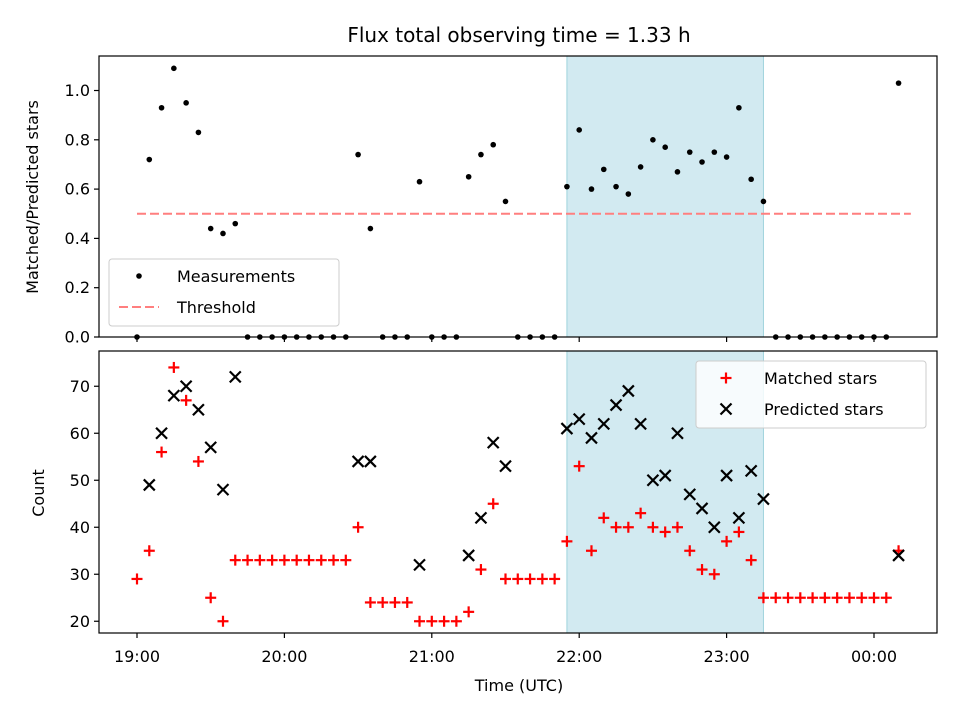 Image resolution: width=960 pixels, height=720 pixels. Describe the element at coordinates (579, 656) in the screenshot. I see `x-tick-label: 22:00` at that location.